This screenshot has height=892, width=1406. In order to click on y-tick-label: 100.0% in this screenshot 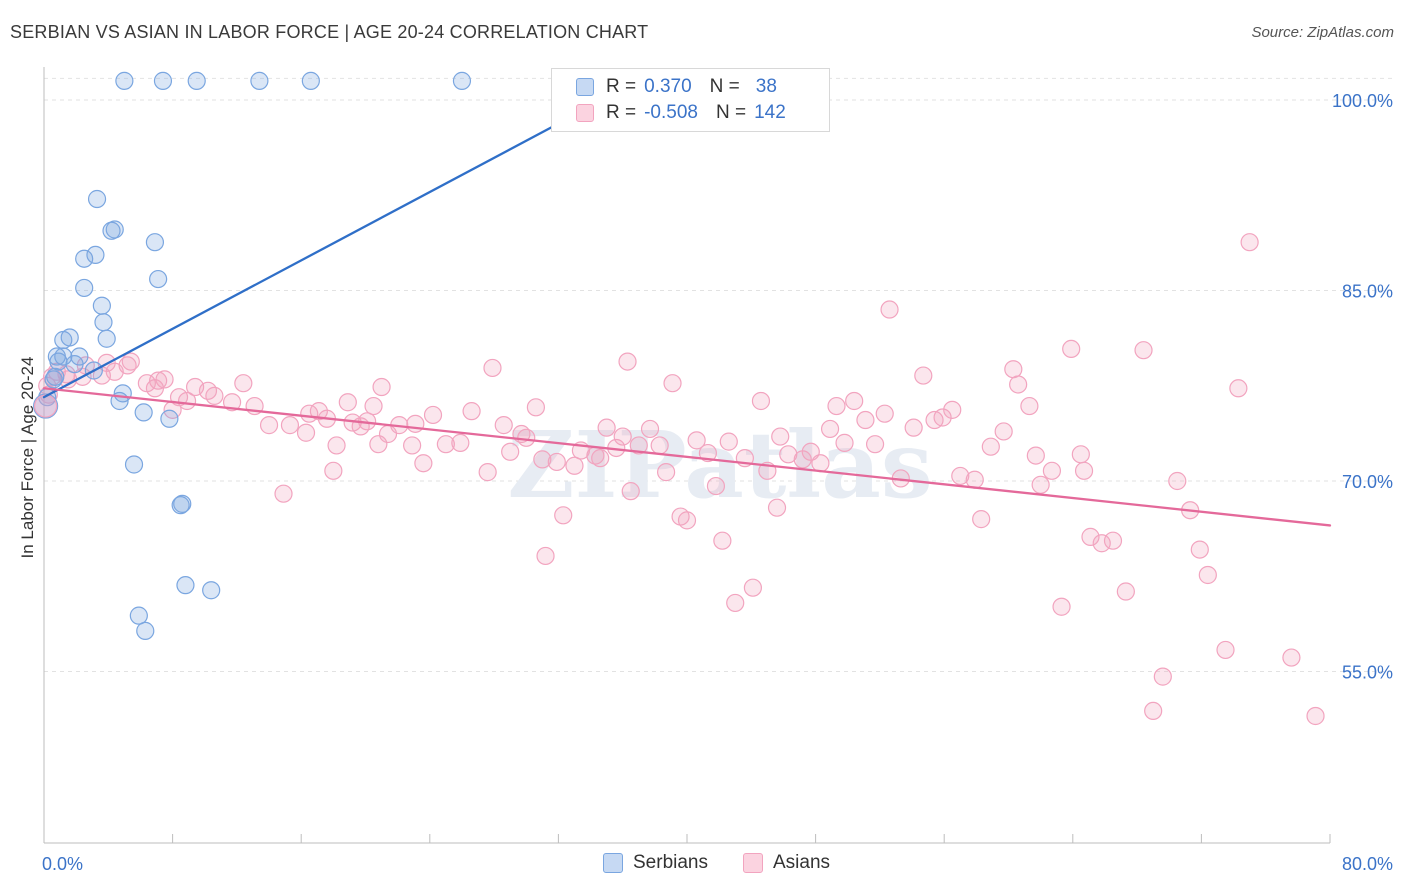, I will do `click(1362, 101)`.